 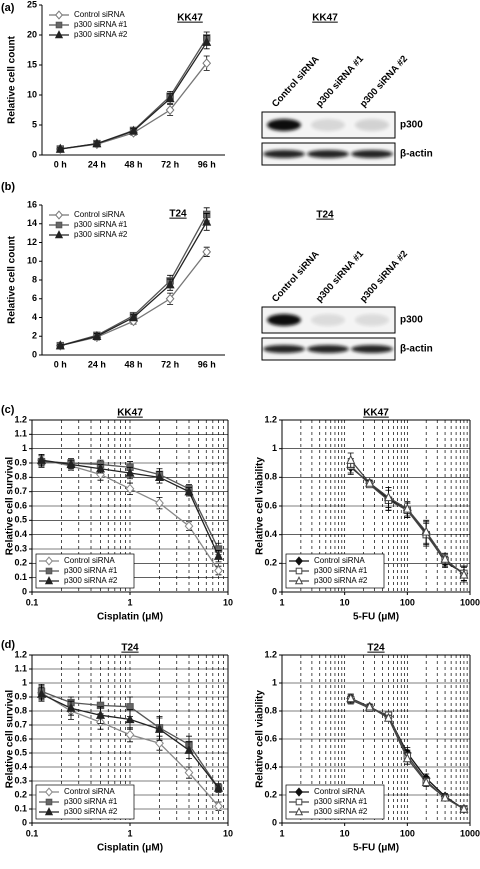 I want to click on y-tick-label: 15, so click(x=32, y=64).